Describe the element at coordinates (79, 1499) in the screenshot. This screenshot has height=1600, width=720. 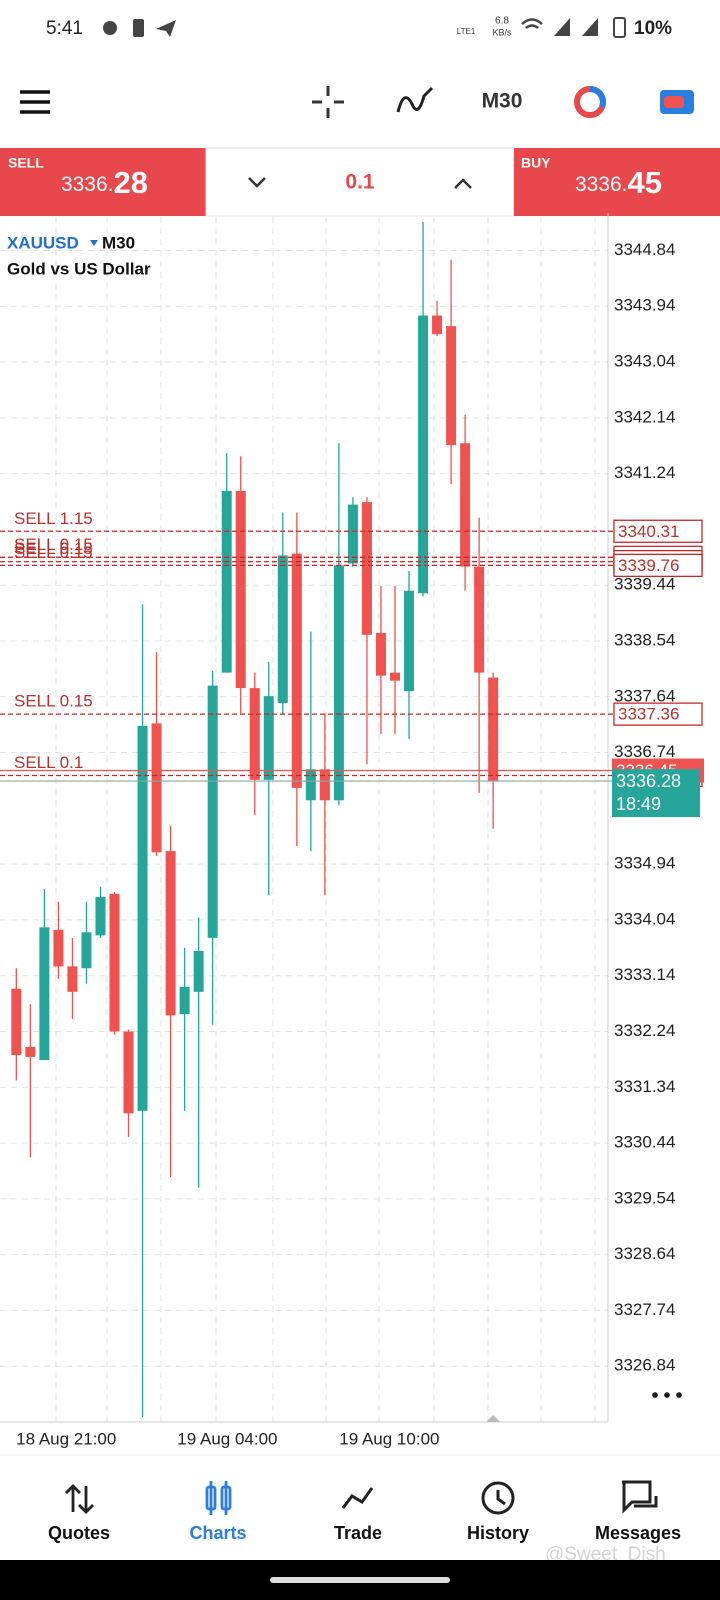
I see `quotes-icon` at that location.